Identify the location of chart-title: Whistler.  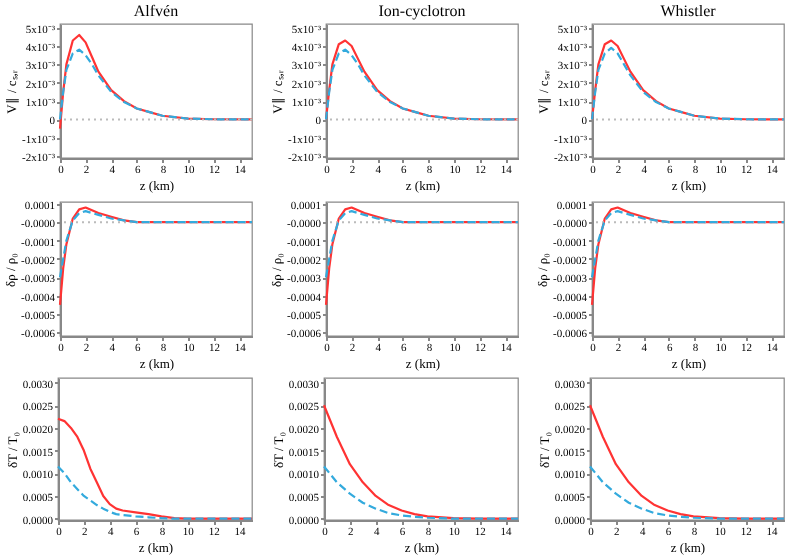
(688, 10).